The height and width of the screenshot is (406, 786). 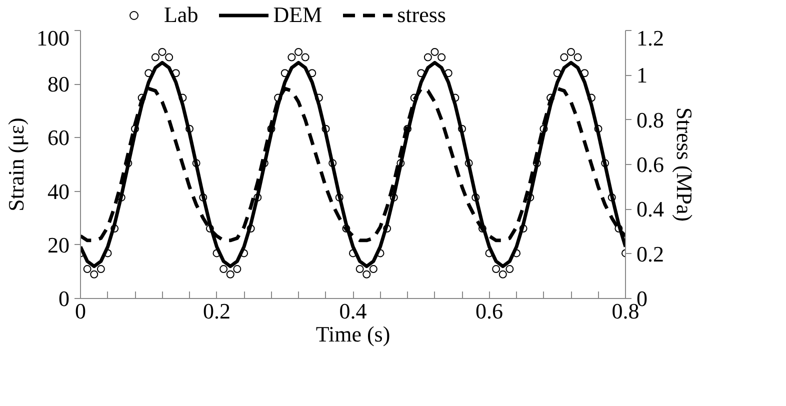 I want to click on y-tick-label: 80, so click(x=59, y=84).